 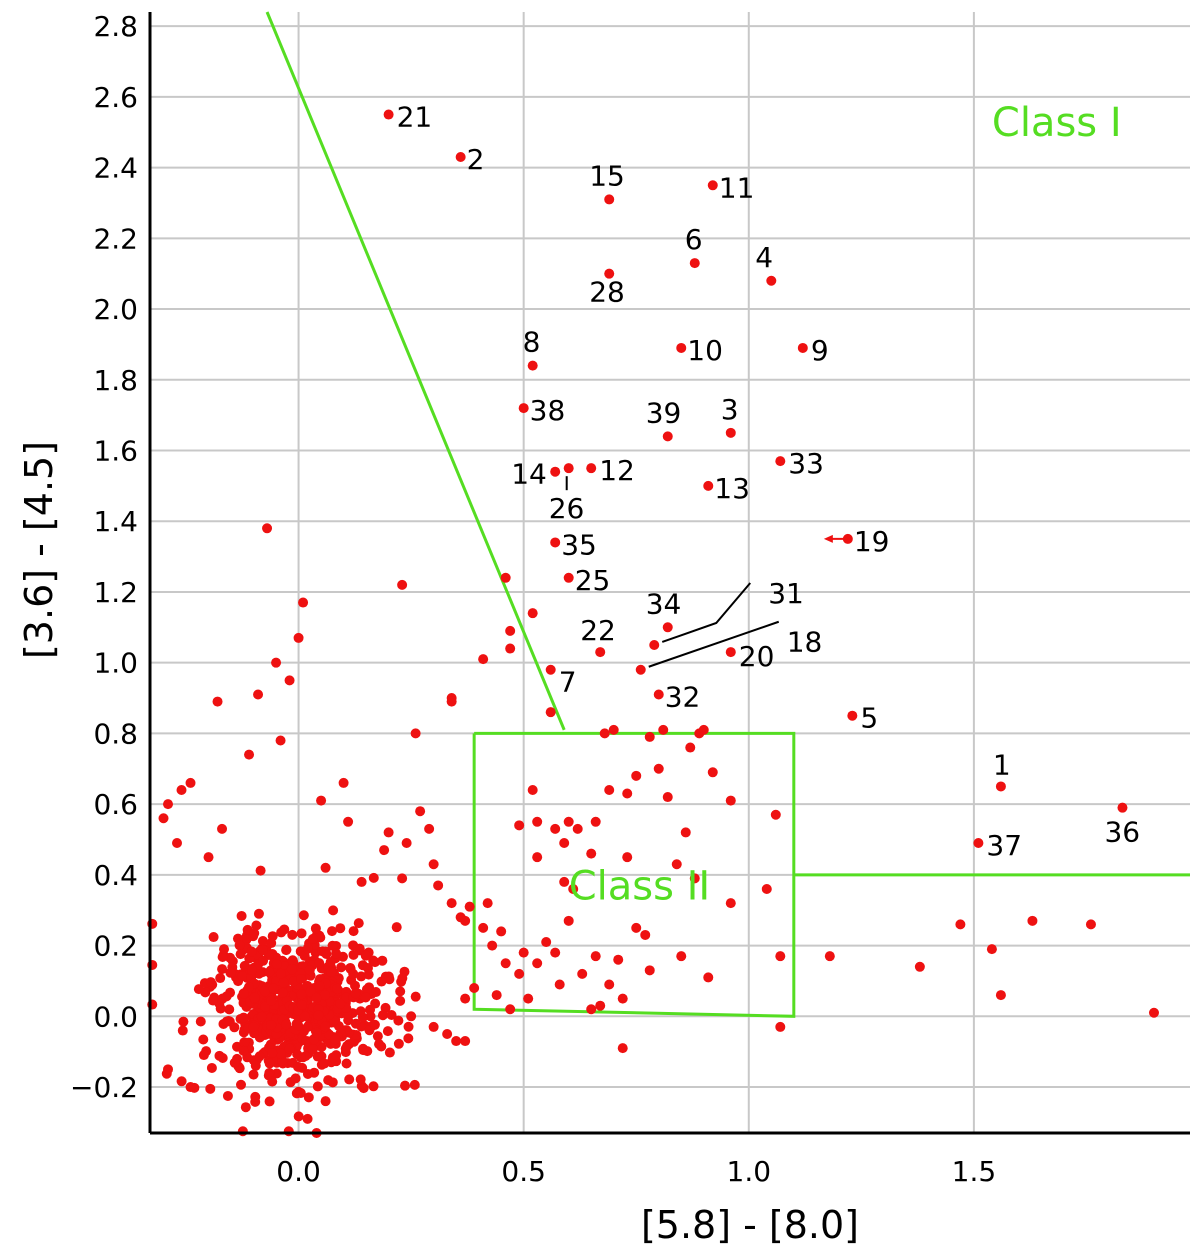 What do you see at coordinates (523, 1171) in the screenshot?
I see `x-tick-label: 0.5` at bounding box center [523, 1171].